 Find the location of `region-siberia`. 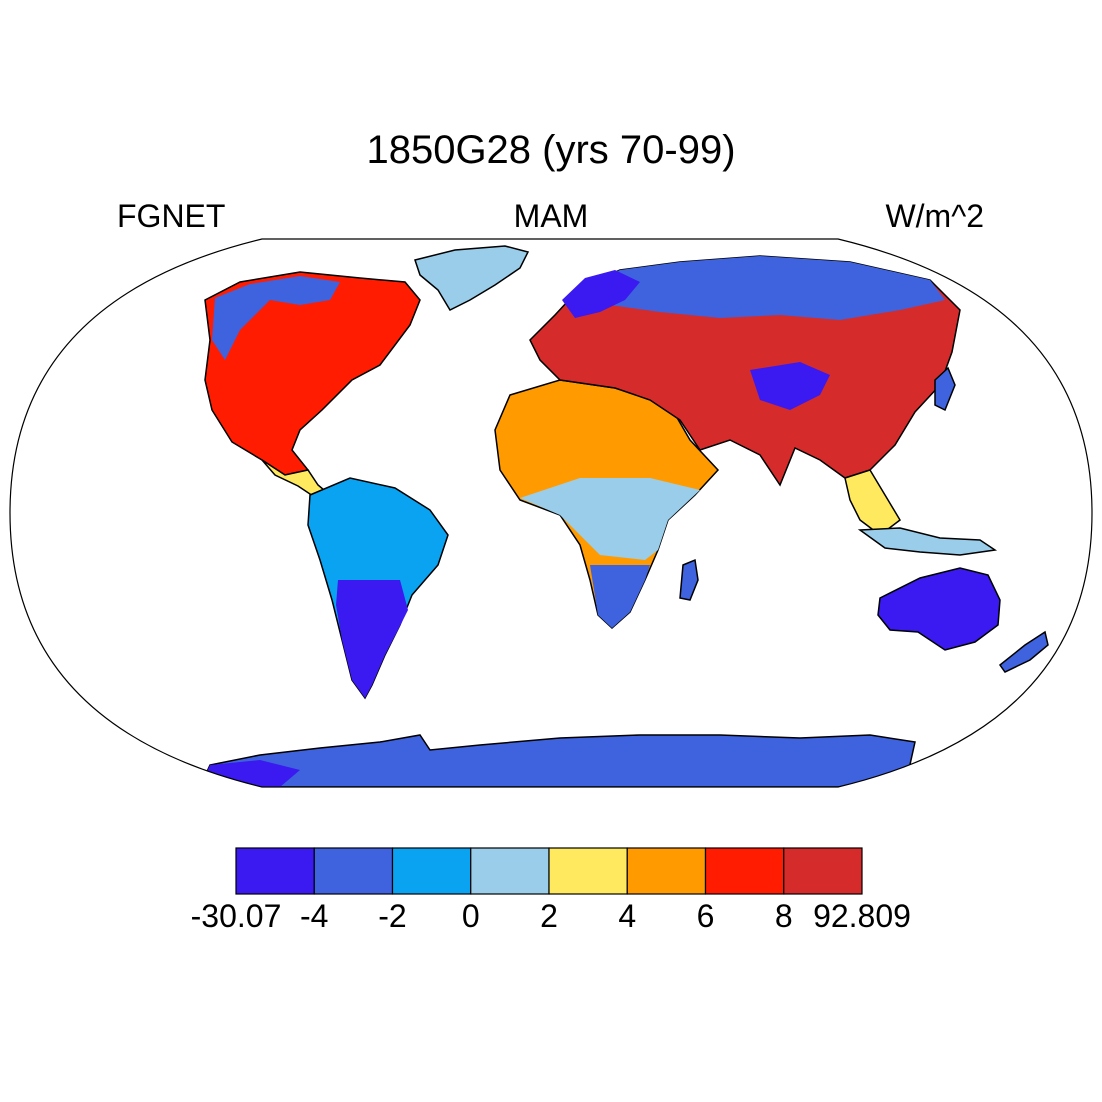

region-siberia is located at coordinates (762, 288).